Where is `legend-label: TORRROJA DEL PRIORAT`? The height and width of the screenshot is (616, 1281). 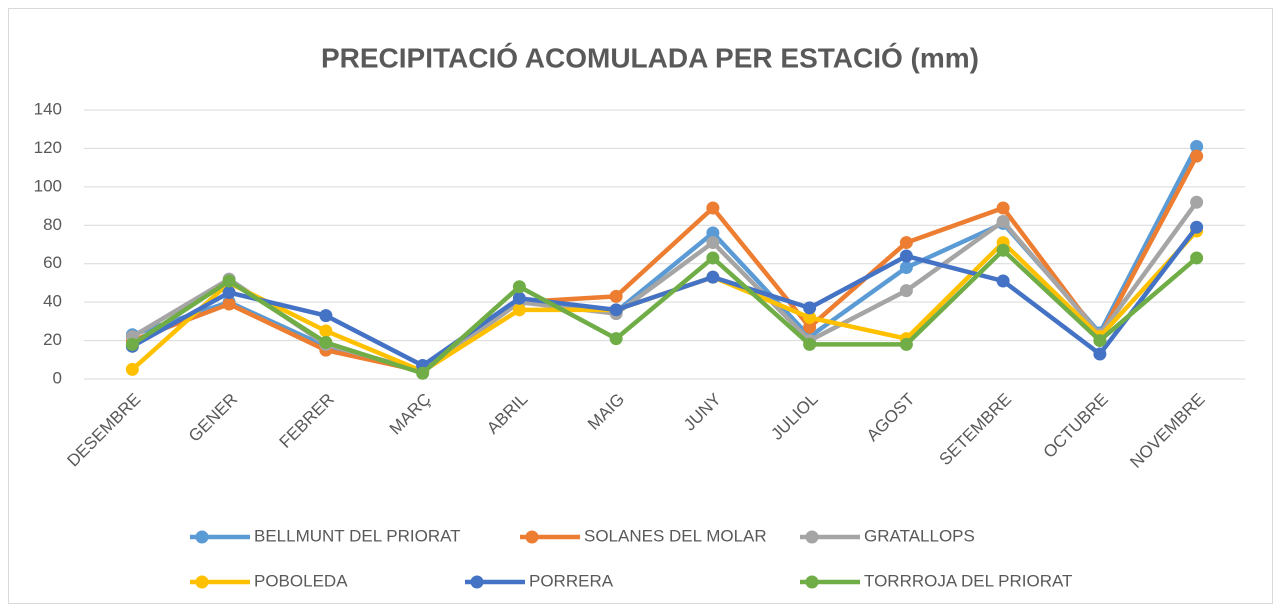
legend-label: TORRROJA DEL PRIORAT is located at coordinates (968, 580).